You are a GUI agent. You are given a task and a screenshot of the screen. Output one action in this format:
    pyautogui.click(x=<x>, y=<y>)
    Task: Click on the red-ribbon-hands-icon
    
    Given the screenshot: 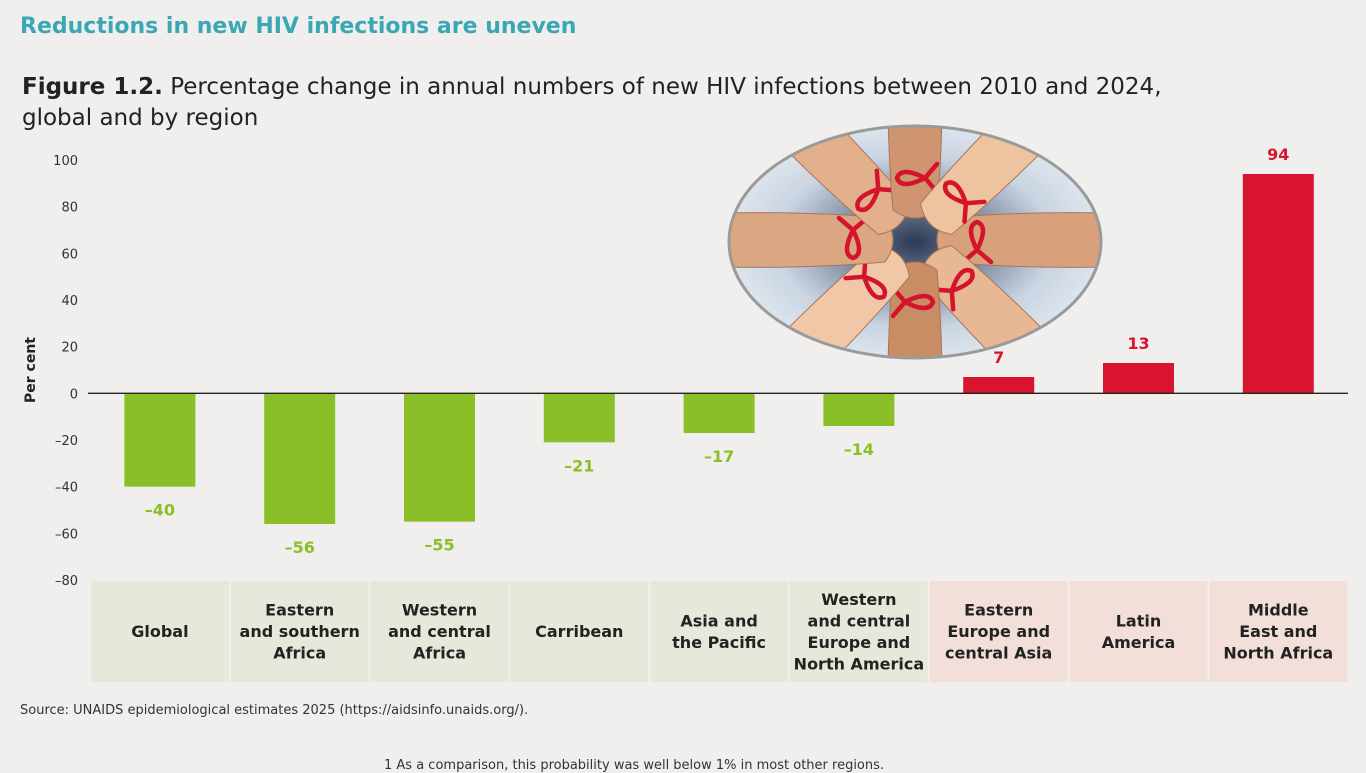 What is the action you would take?
    pyautogui.click(x=915, y=242)
    